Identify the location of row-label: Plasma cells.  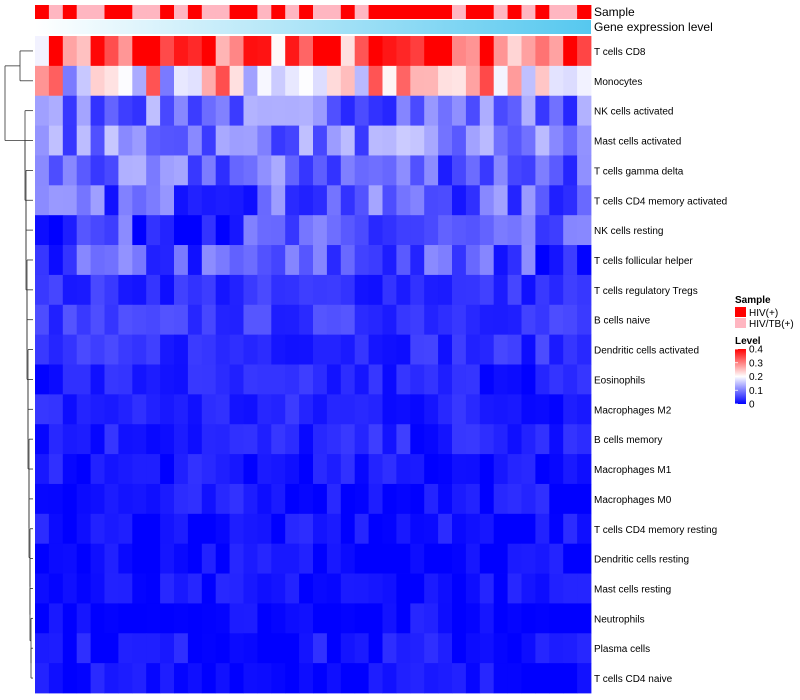
(622, 649).